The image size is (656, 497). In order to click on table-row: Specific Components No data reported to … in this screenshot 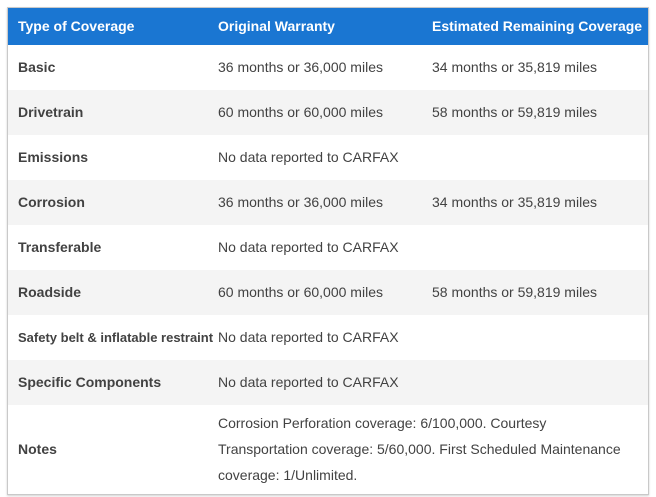, I will do `click(328, 382)`.